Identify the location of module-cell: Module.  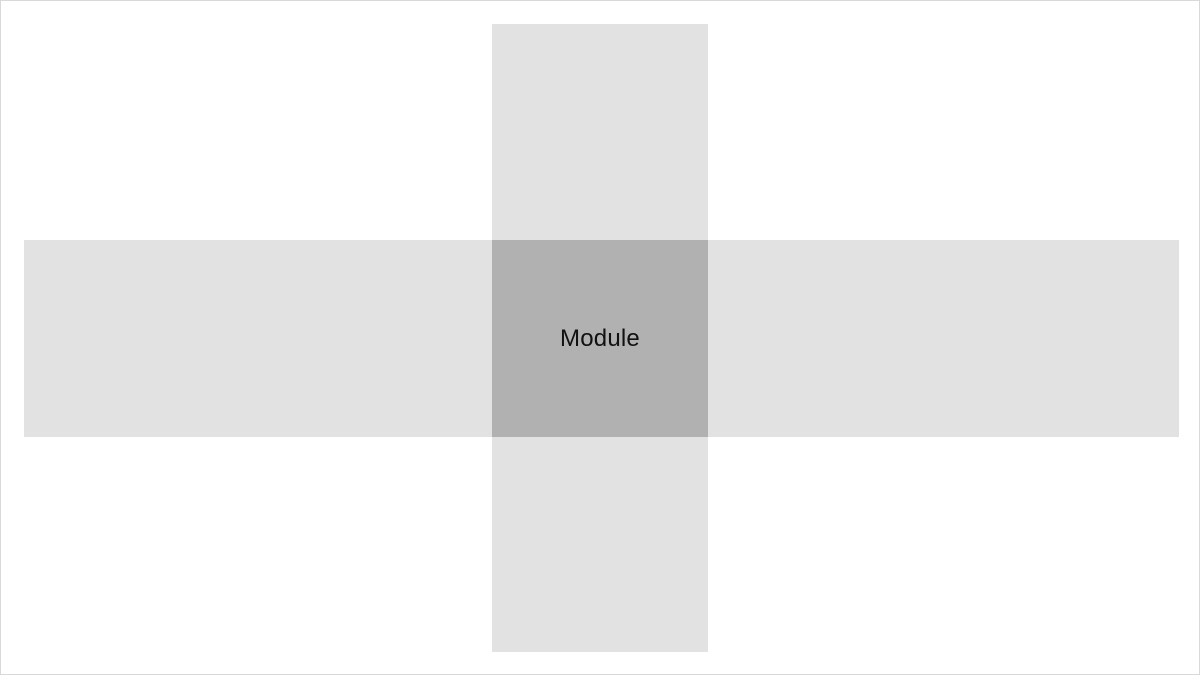
(600, 338).